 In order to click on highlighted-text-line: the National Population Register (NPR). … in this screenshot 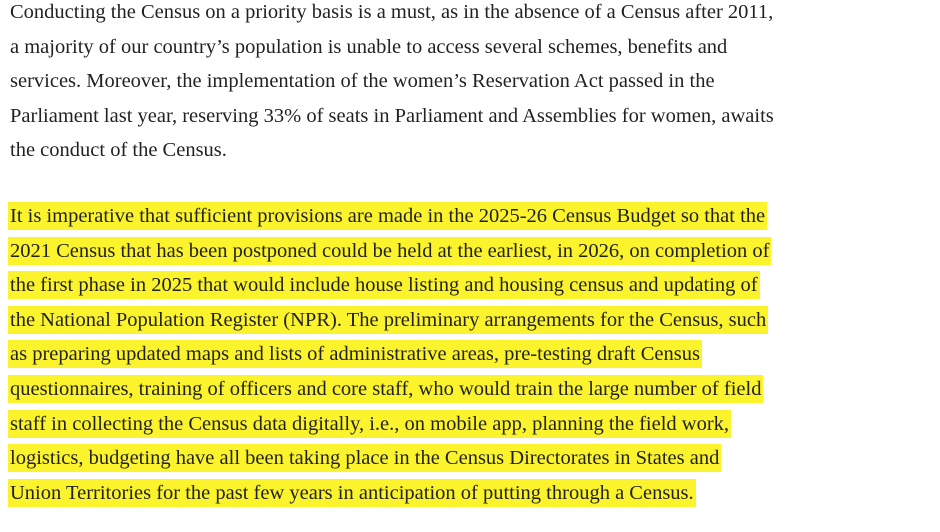, I will do `click(388, 319)`.